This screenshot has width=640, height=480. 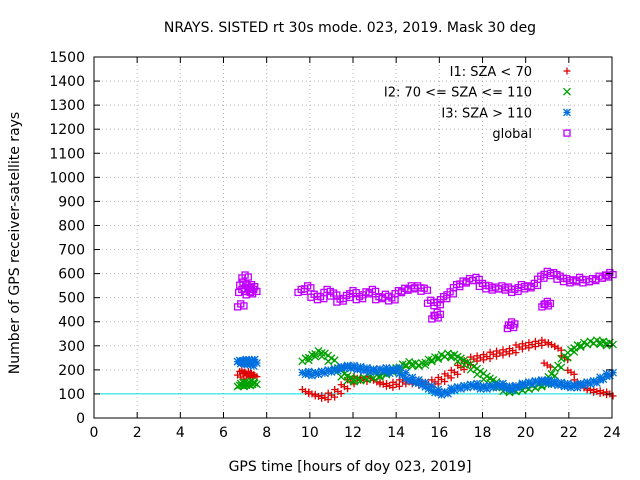 I want to click on x-tick-label: 22, so click(x=569, y=433).